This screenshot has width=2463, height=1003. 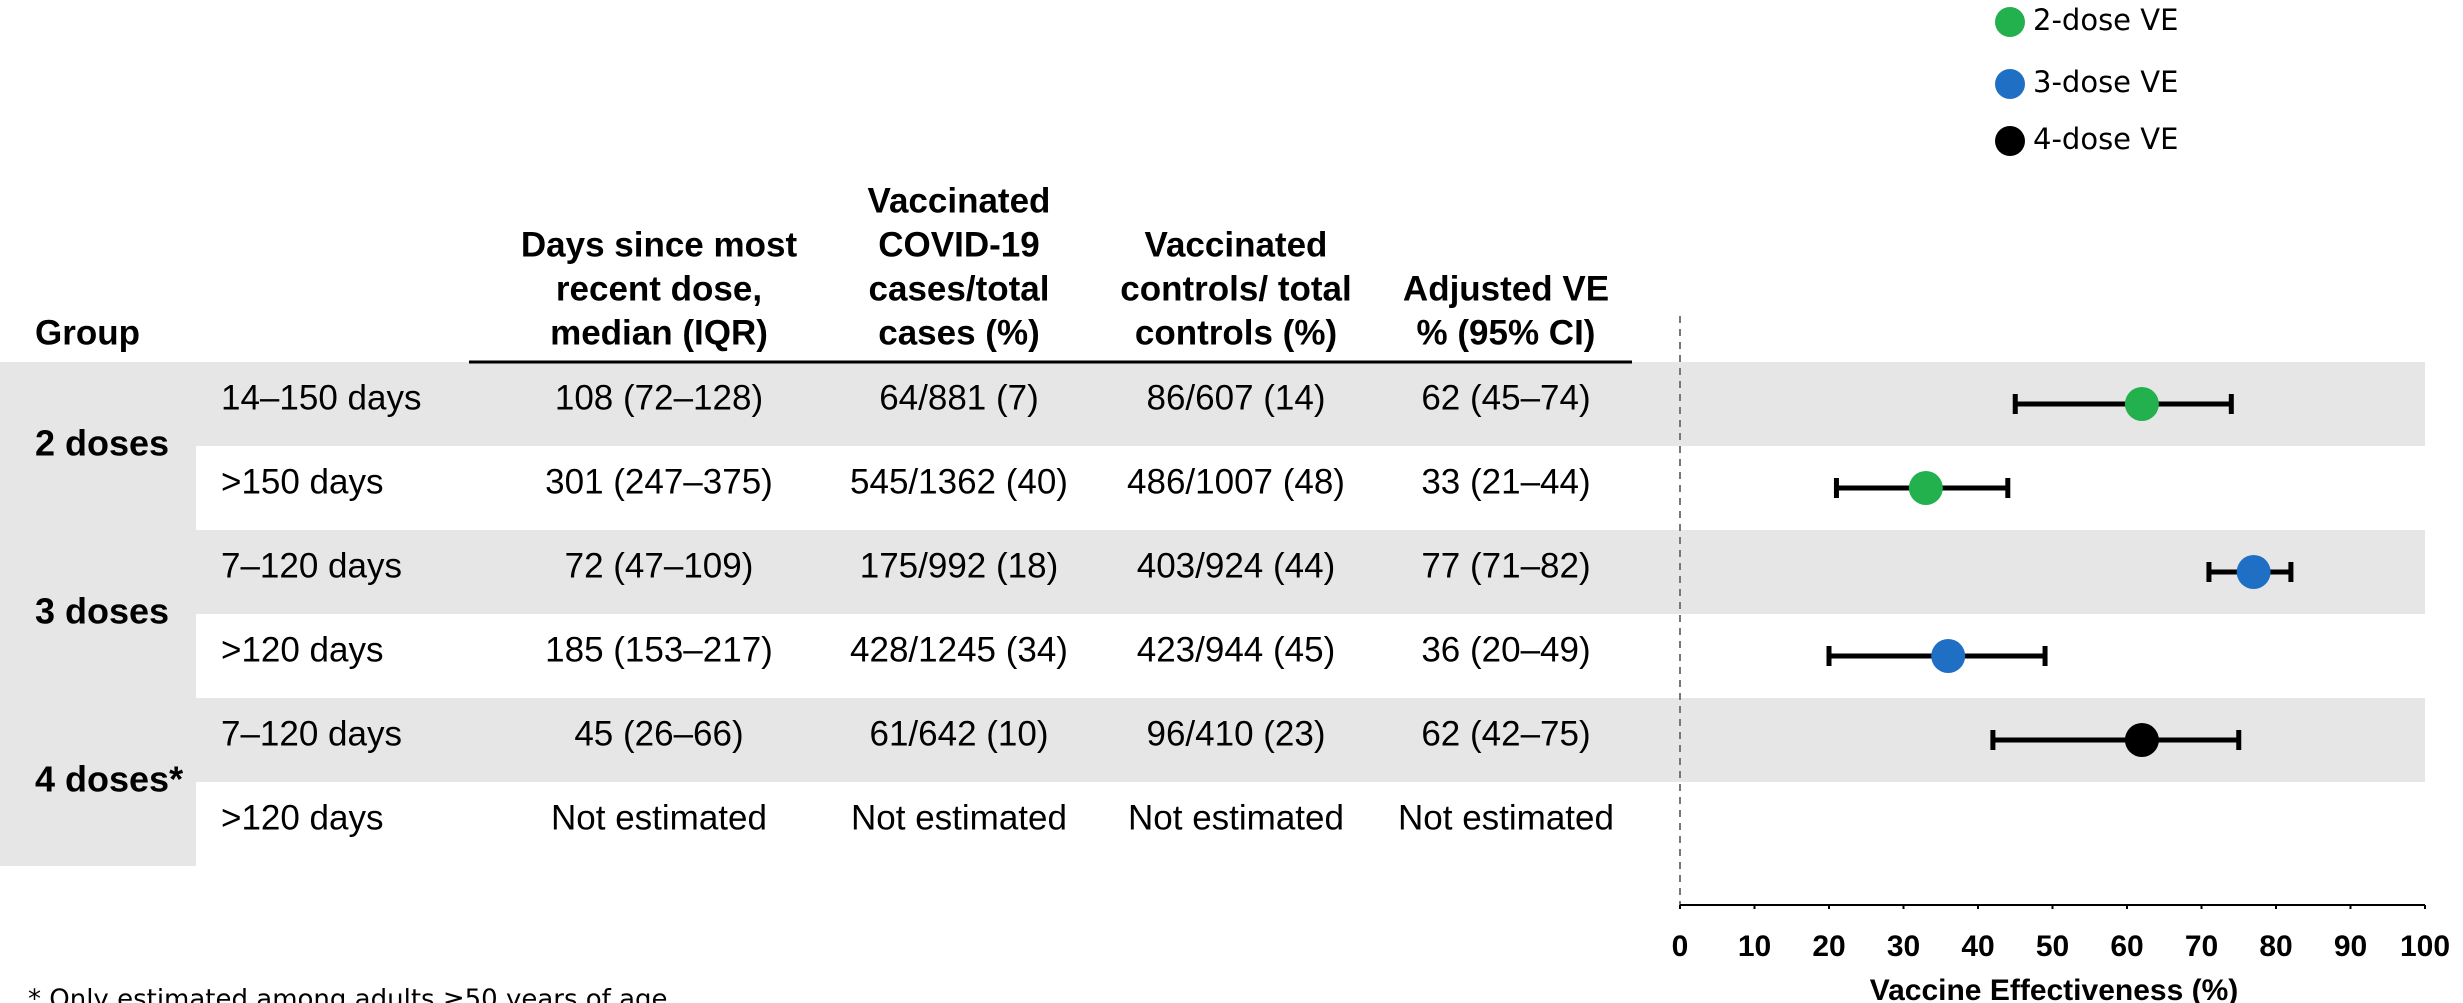 What do you see at coordinates (958, 332) in the screenshot?
I see `column-header: cases (%)` at bounding box center [958, 332].